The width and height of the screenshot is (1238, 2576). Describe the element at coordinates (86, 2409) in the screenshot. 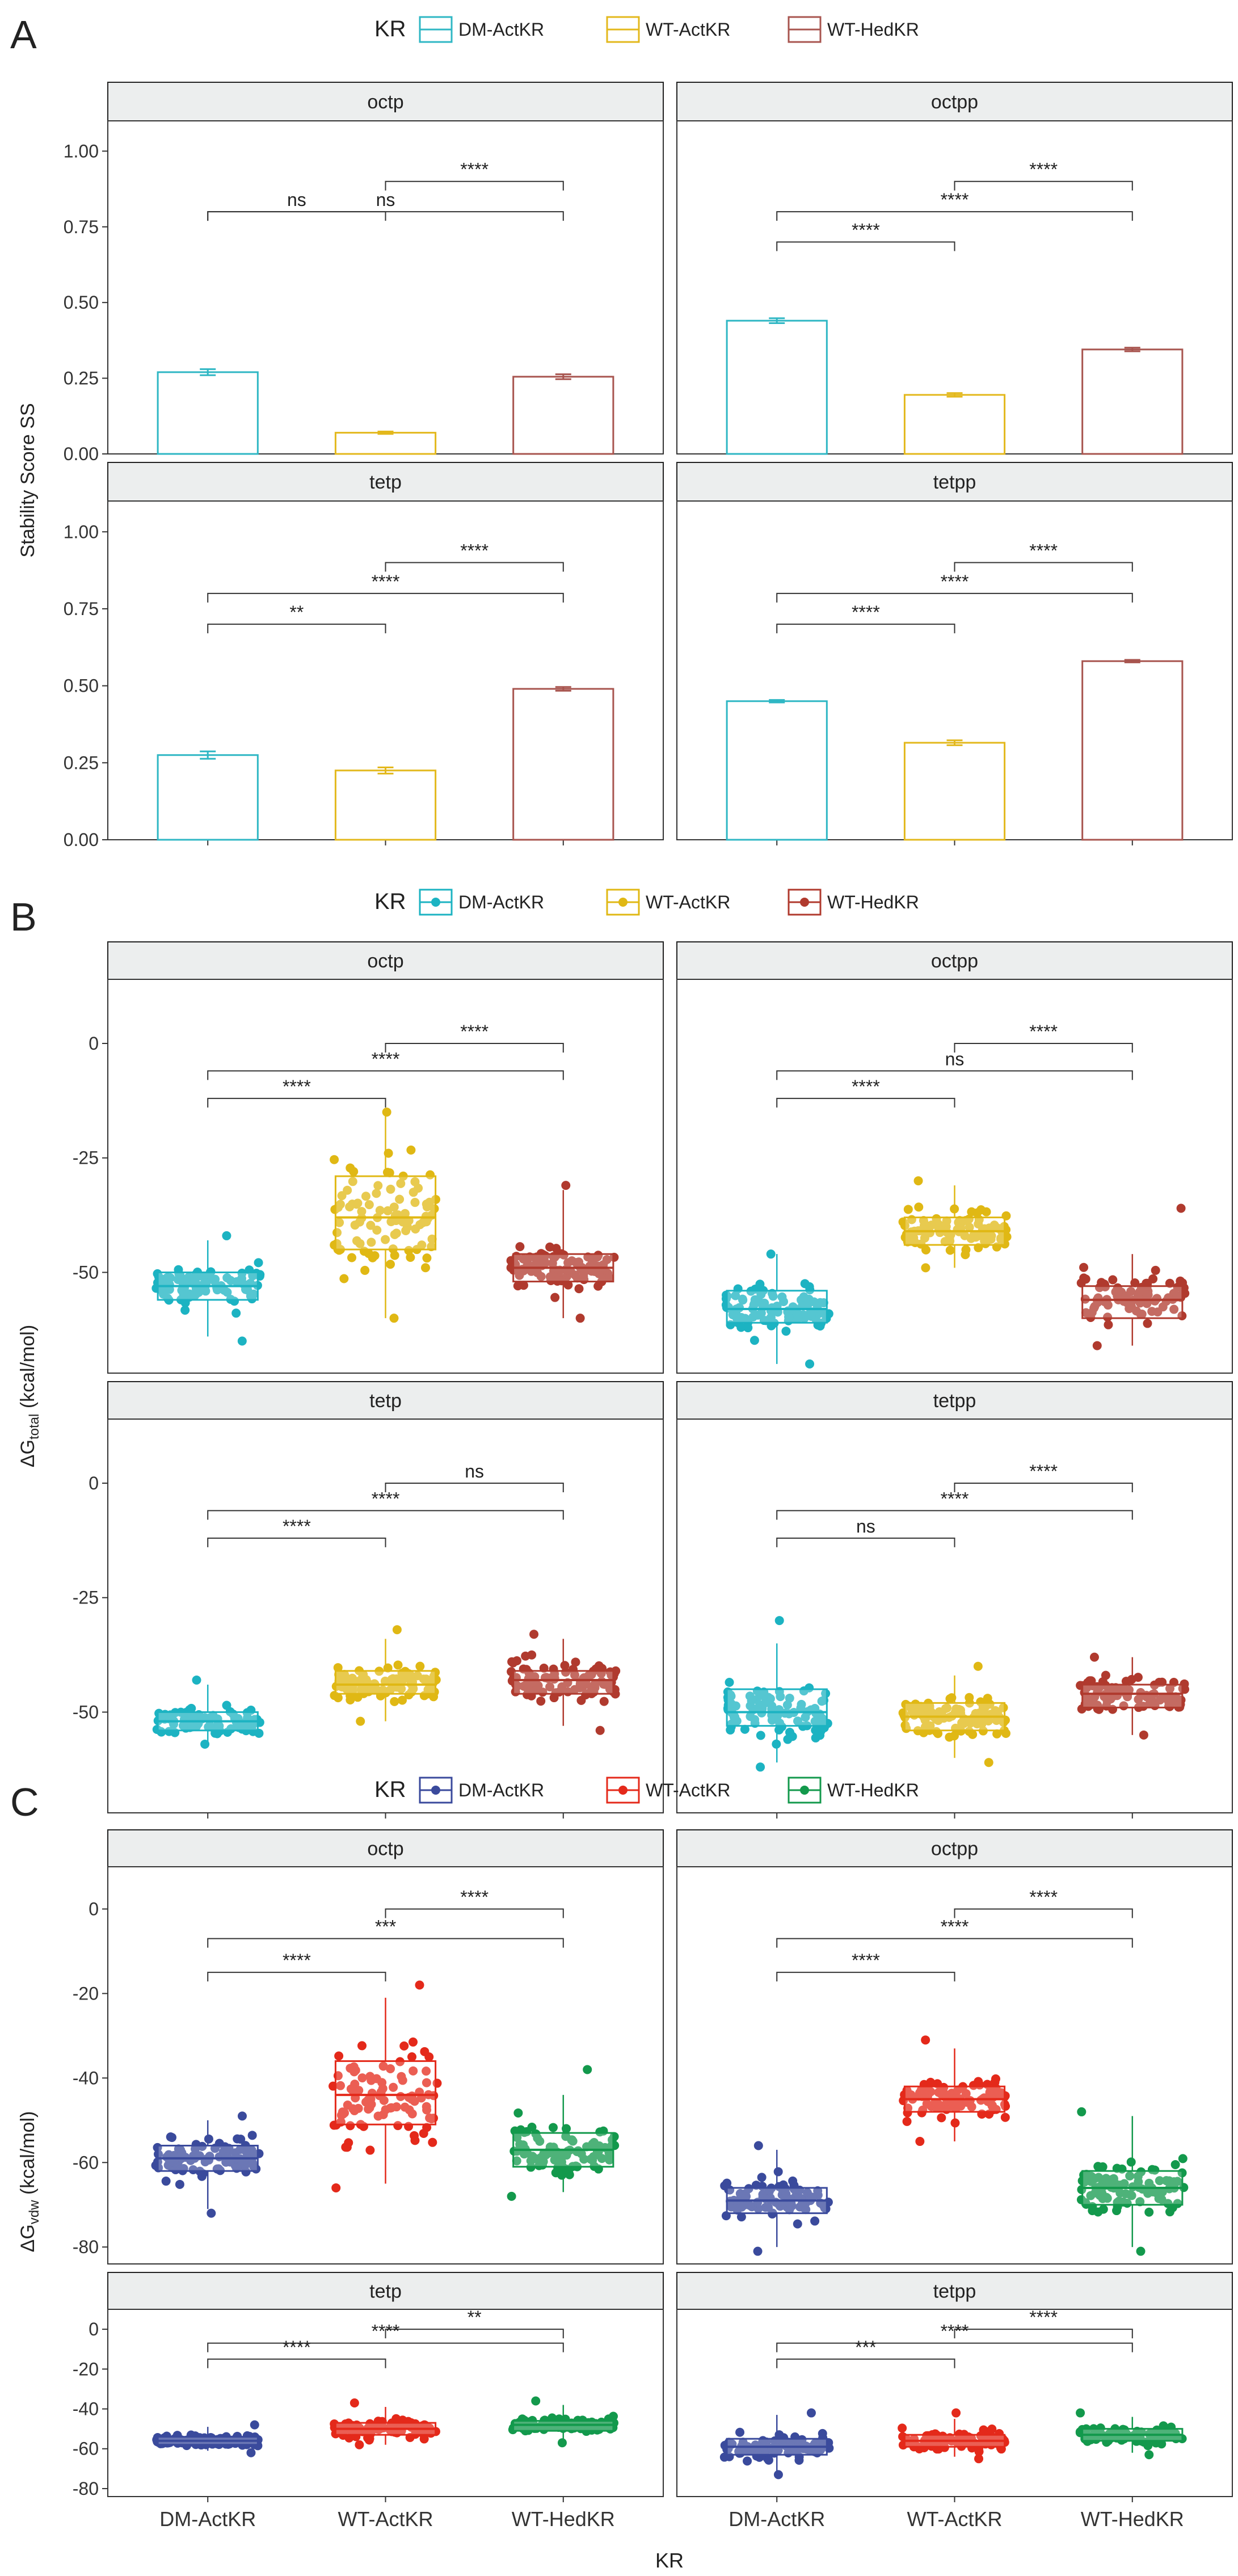

I see `y-tick-label: -40` at that location.